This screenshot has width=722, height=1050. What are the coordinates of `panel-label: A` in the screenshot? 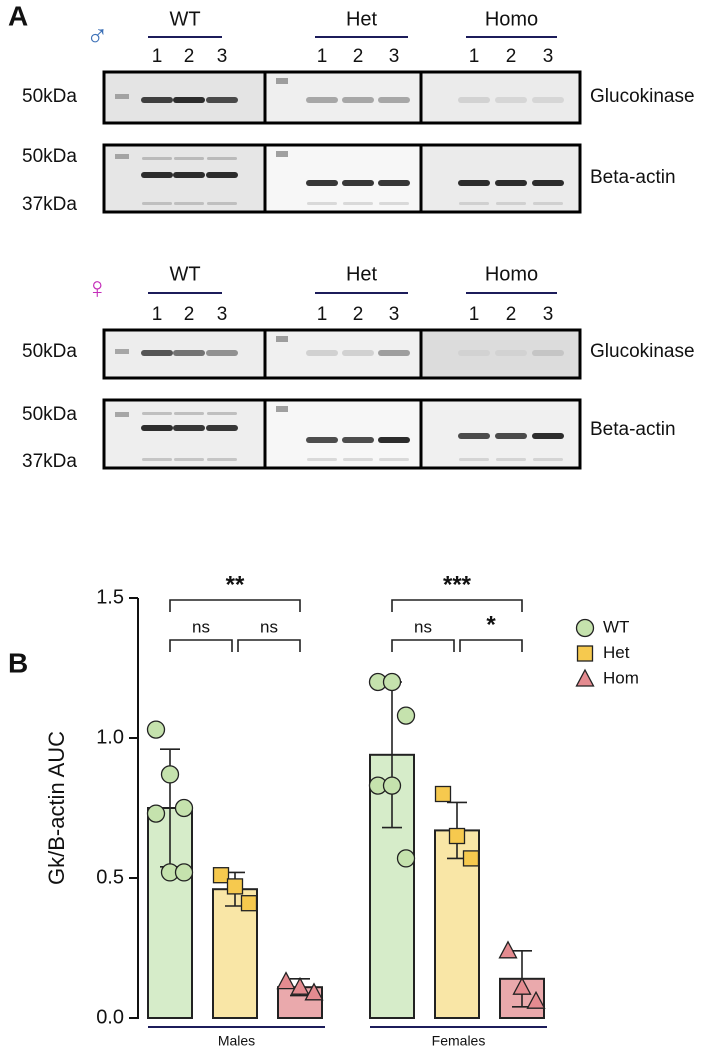 It's located at (18, 15).